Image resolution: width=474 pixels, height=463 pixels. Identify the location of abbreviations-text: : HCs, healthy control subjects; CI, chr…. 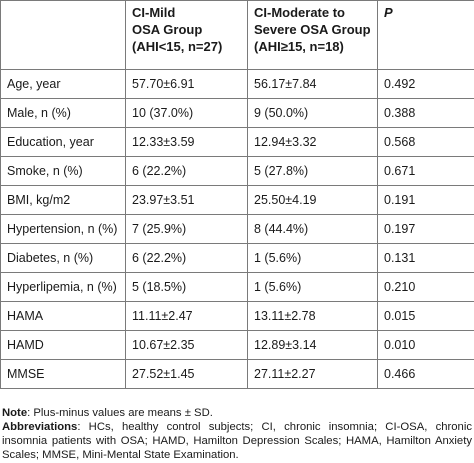
(237, 441).